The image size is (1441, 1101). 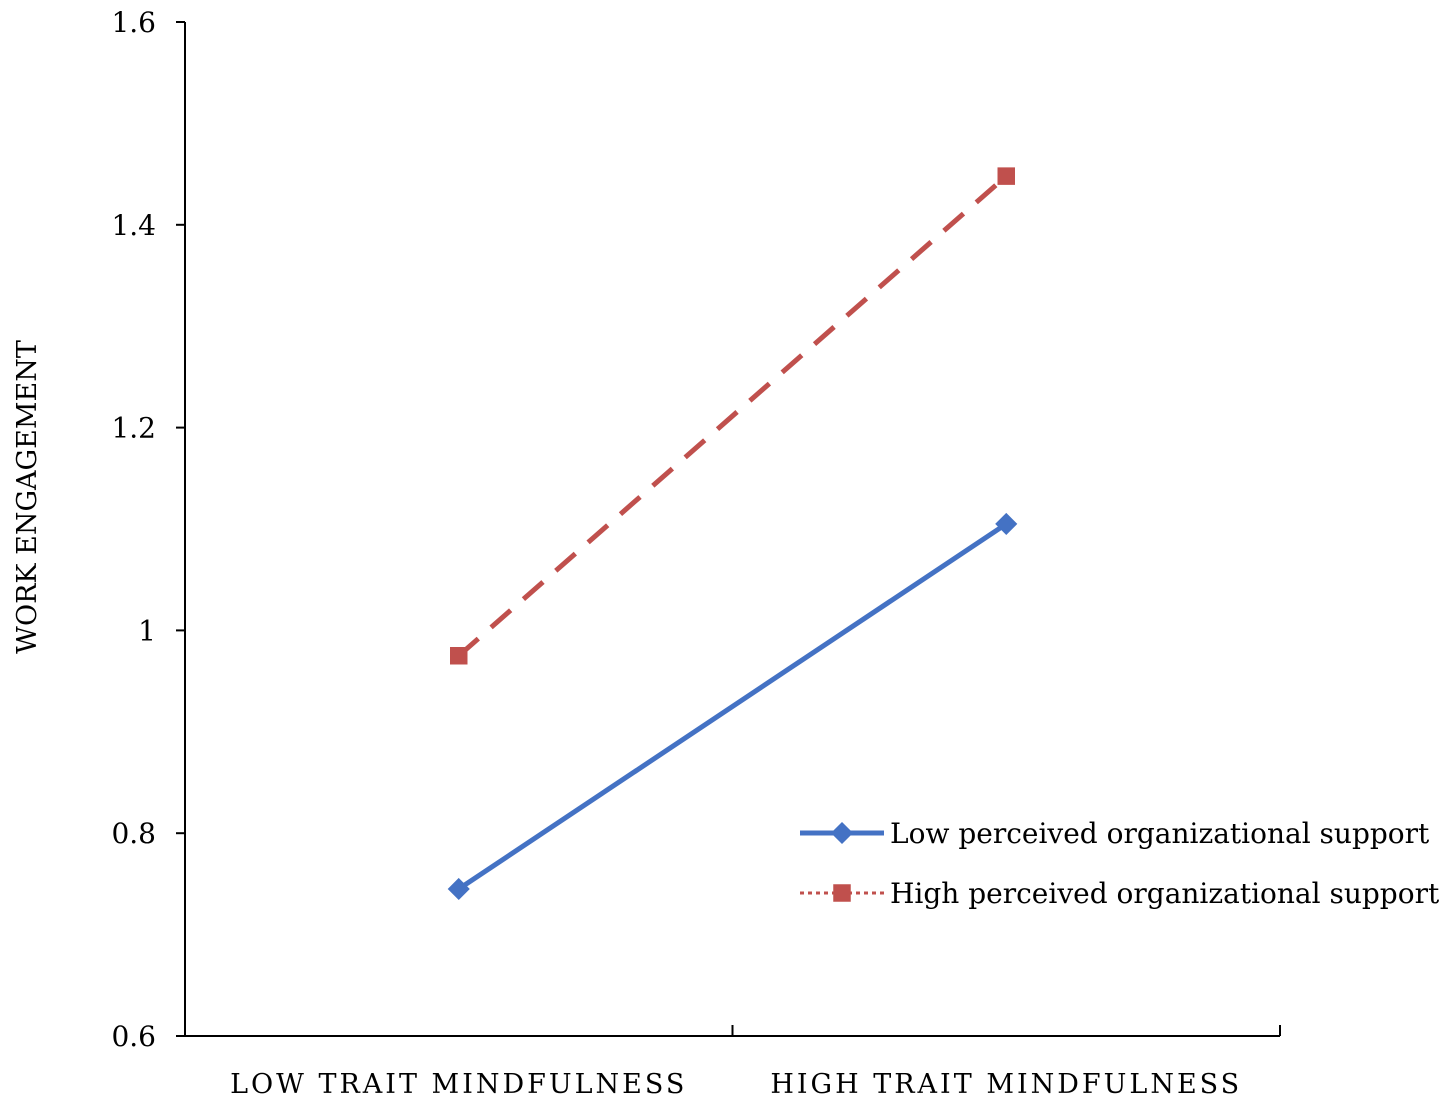 What do you see at coordinates (1160, 833) in the screenshot?
I see `legend-label: Low perceived organizational support` at bounding box center [1160, 833].